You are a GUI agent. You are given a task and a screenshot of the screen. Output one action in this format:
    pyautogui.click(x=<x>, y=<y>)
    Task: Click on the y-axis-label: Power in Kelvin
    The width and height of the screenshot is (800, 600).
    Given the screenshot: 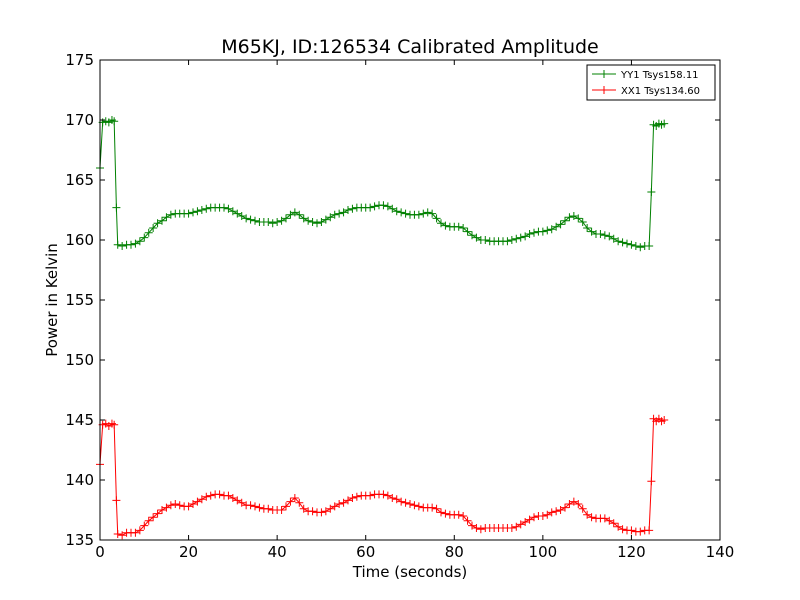 What is the action you would take?
    pyautogui.click(x=52, y=300)
    